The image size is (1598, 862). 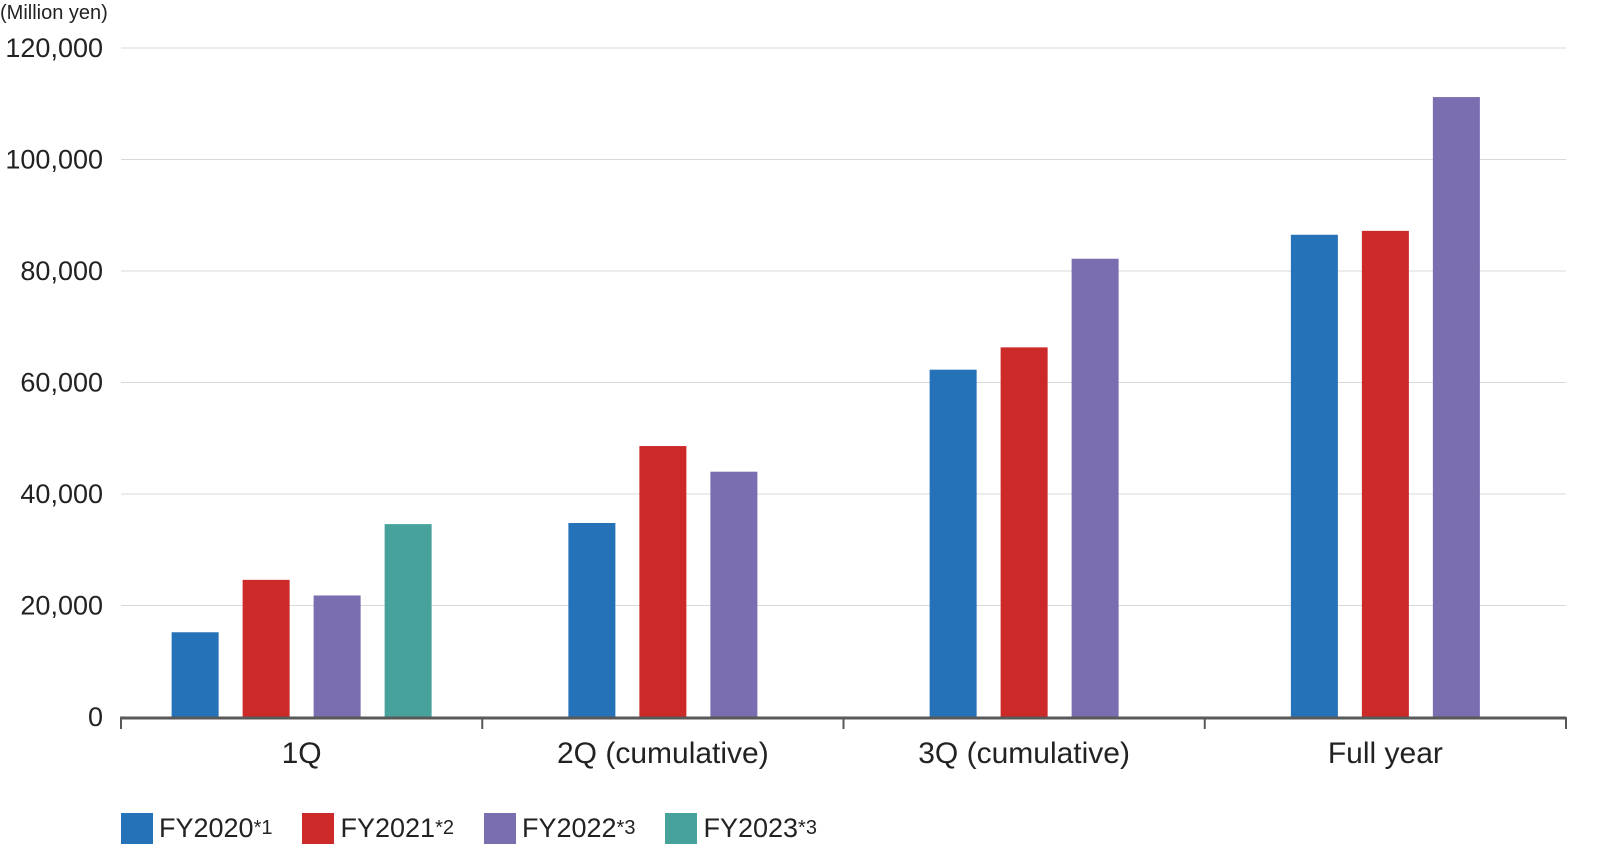 I want to click on y-tick-label: 100,000, so click(x=54, y=160).